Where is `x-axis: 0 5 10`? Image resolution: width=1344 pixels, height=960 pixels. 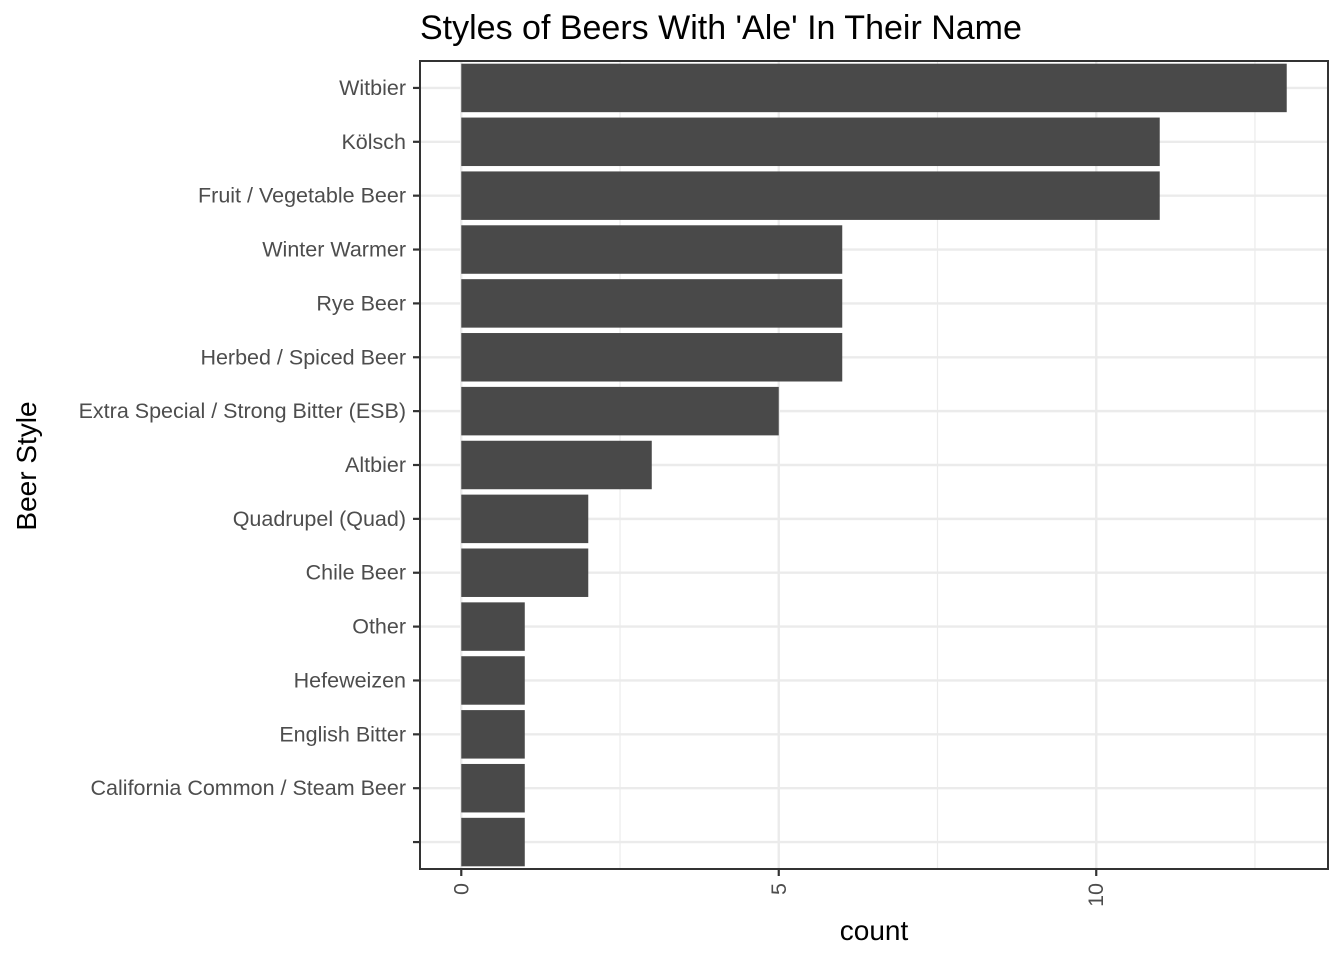 x-axis: 0 5 10 is located at coordinates (778, 888).